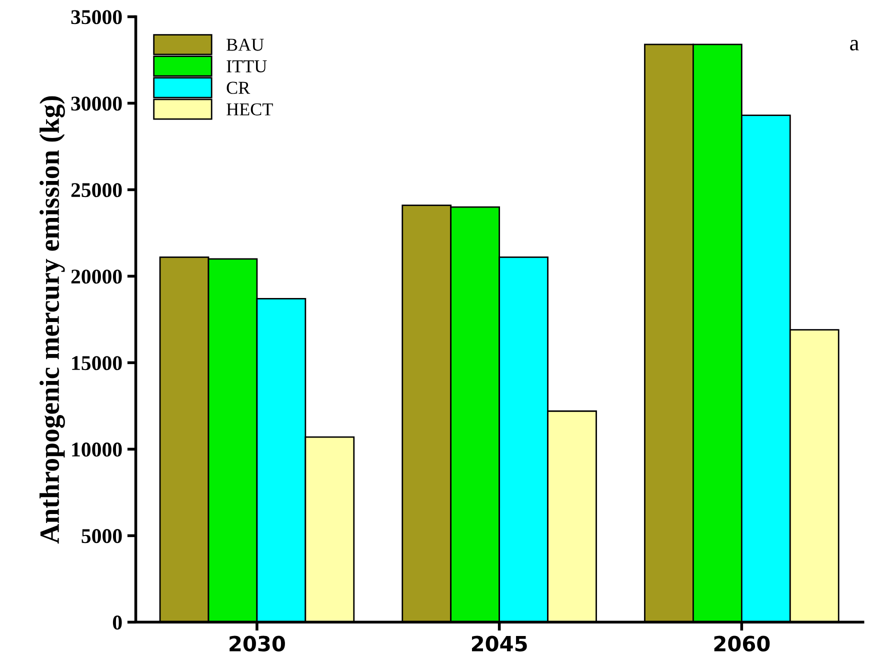 This screenshot has height=669, width=876. I want to click on y-tick-label: 35000, so click(96, 17).